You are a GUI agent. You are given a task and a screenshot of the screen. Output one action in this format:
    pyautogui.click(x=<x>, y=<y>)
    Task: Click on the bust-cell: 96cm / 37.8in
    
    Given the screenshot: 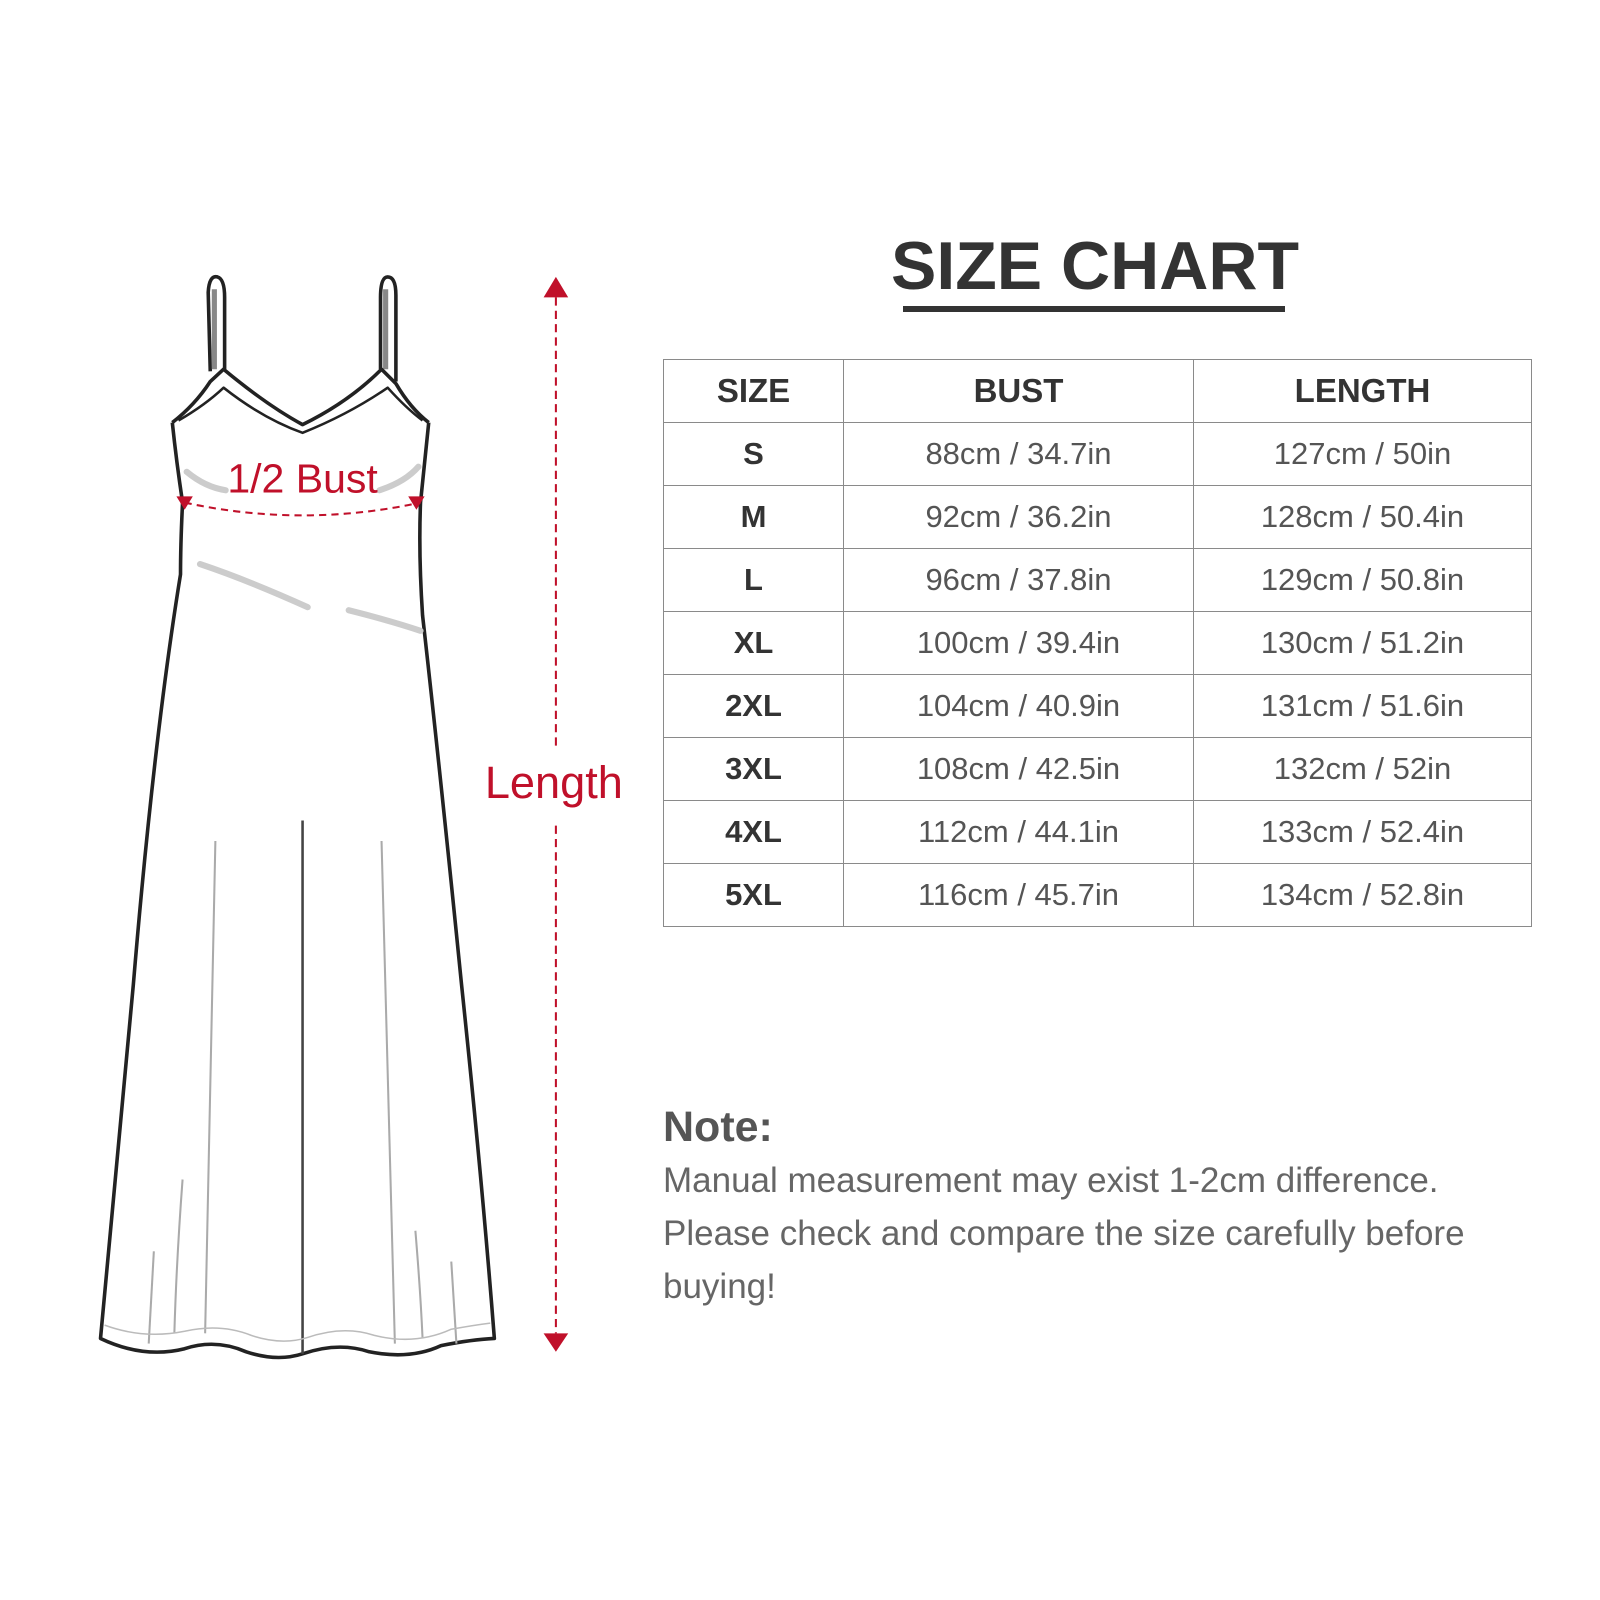 What is the action you would take?
    pyautogui.click(x=1018, y=580)
    